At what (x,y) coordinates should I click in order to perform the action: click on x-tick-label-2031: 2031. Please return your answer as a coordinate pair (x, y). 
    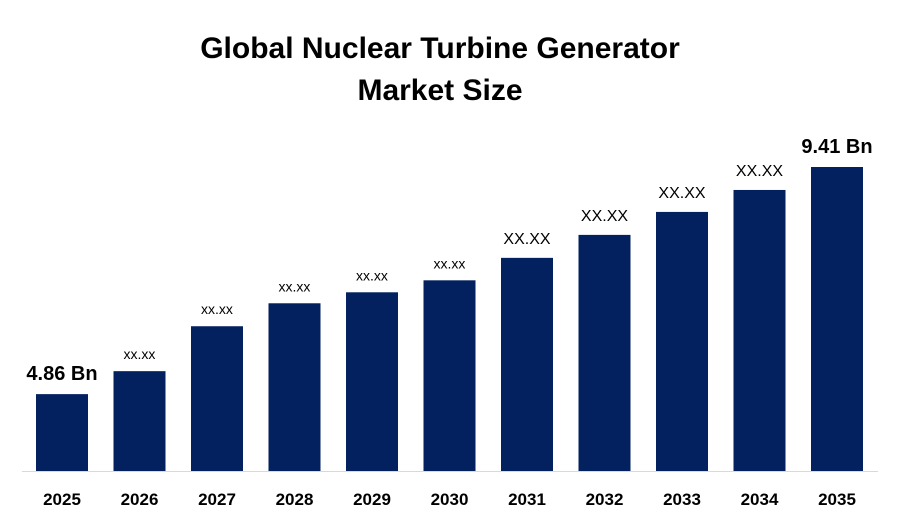
    Looking at the image, I should click on (527, 499).